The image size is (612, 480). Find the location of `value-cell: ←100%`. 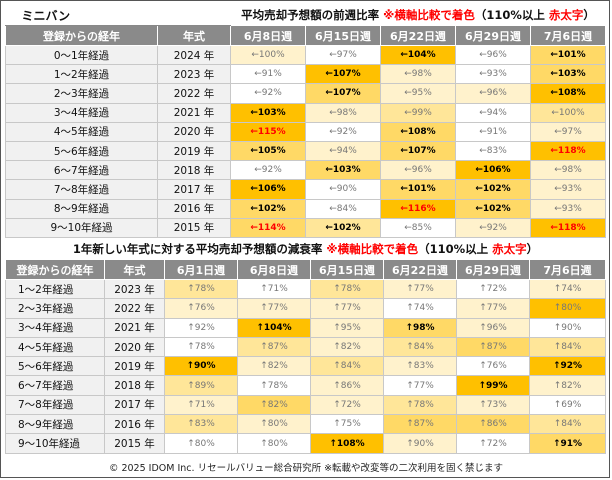

value-cell: ←100% is located at coordinates (268, 55).